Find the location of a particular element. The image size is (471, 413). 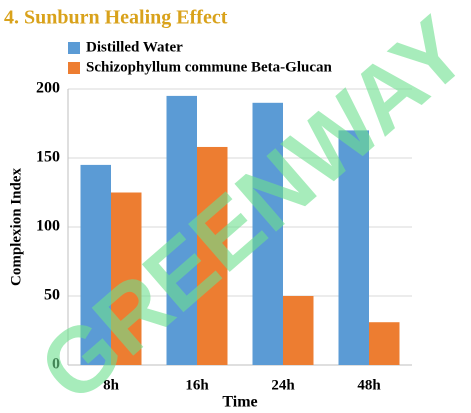

y-tick-label: 200 is located at coordinates (48, 88).